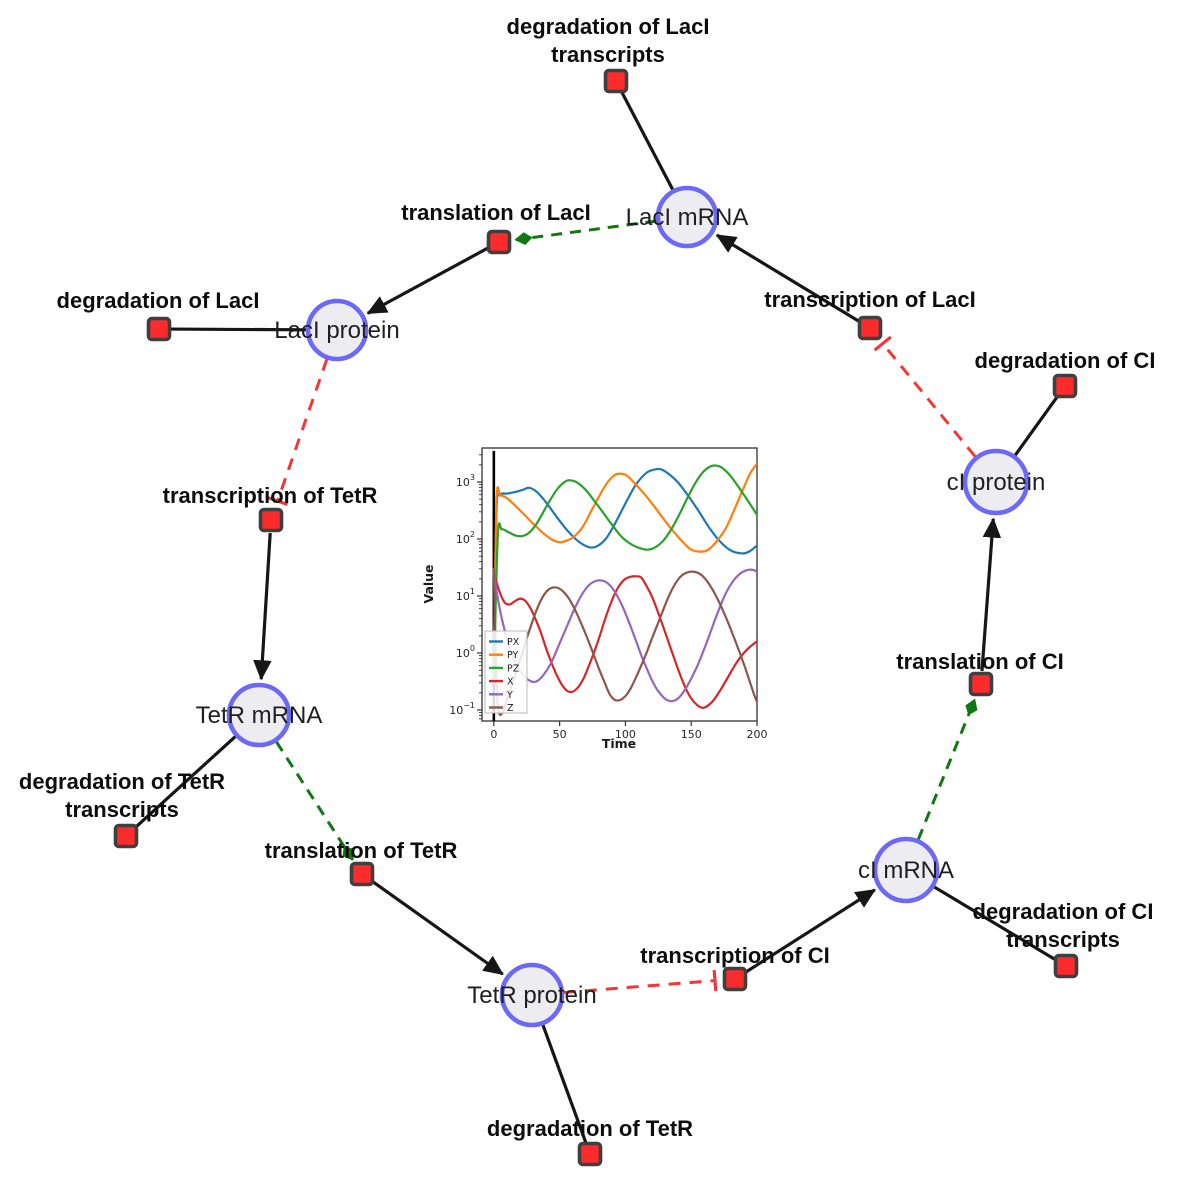 Image resolution: width=1189 pixels, height=1200 pixels. Describe the element at coordinates (624, 635) in the screenshot. I see `chart-series-Y` at that location.